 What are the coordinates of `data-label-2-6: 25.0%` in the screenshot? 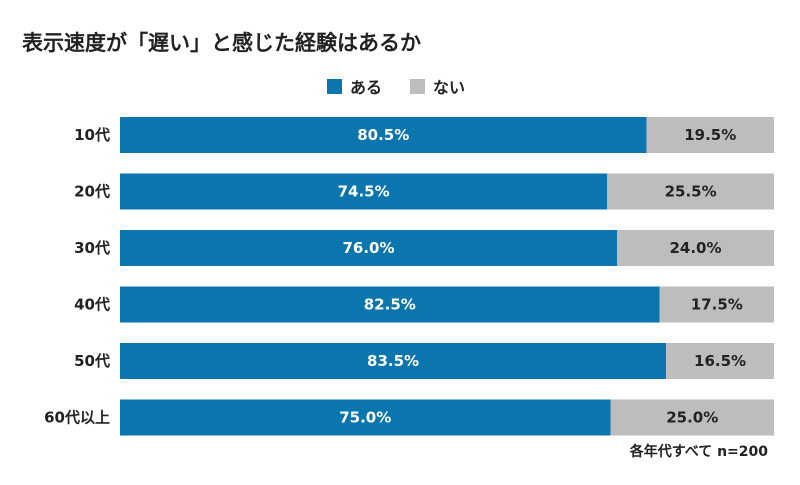 It's located at (692, 418).